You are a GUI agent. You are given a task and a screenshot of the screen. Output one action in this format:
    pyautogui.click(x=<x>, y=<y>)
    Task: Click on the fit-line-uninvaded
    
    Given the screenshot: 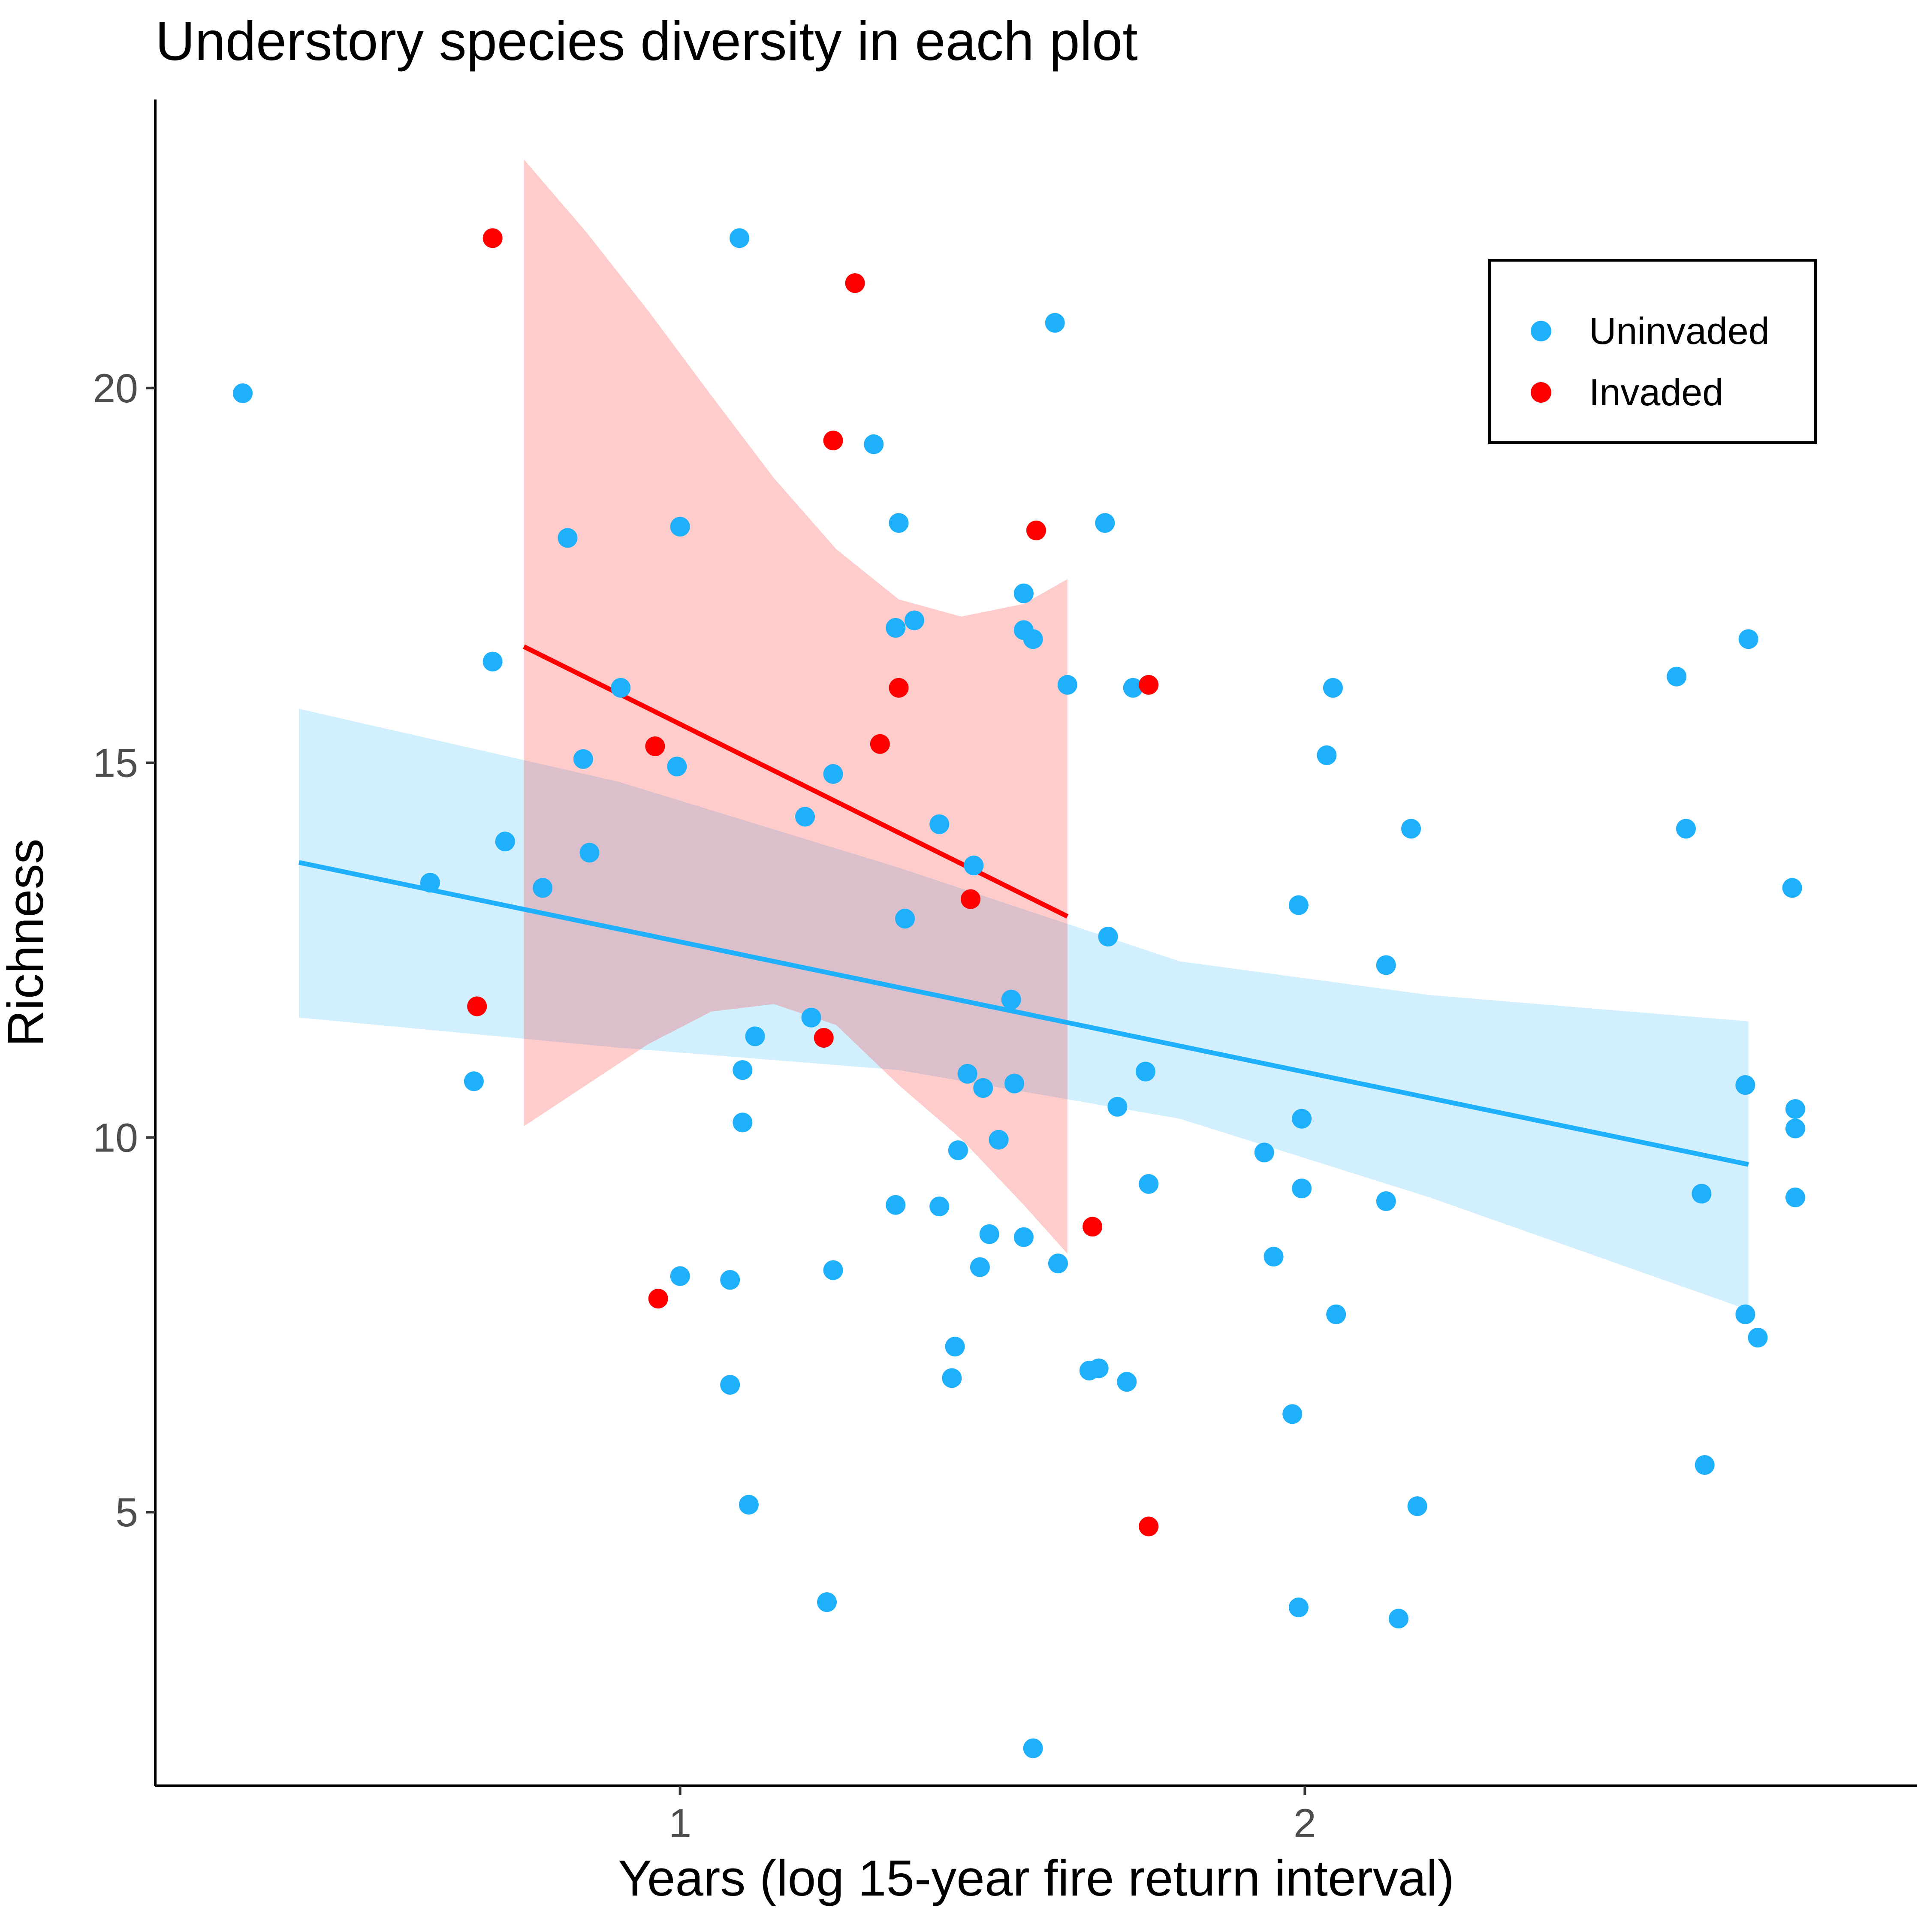 What is the action you would take?
    pyautogui.click(x=1023, y=1014)
    